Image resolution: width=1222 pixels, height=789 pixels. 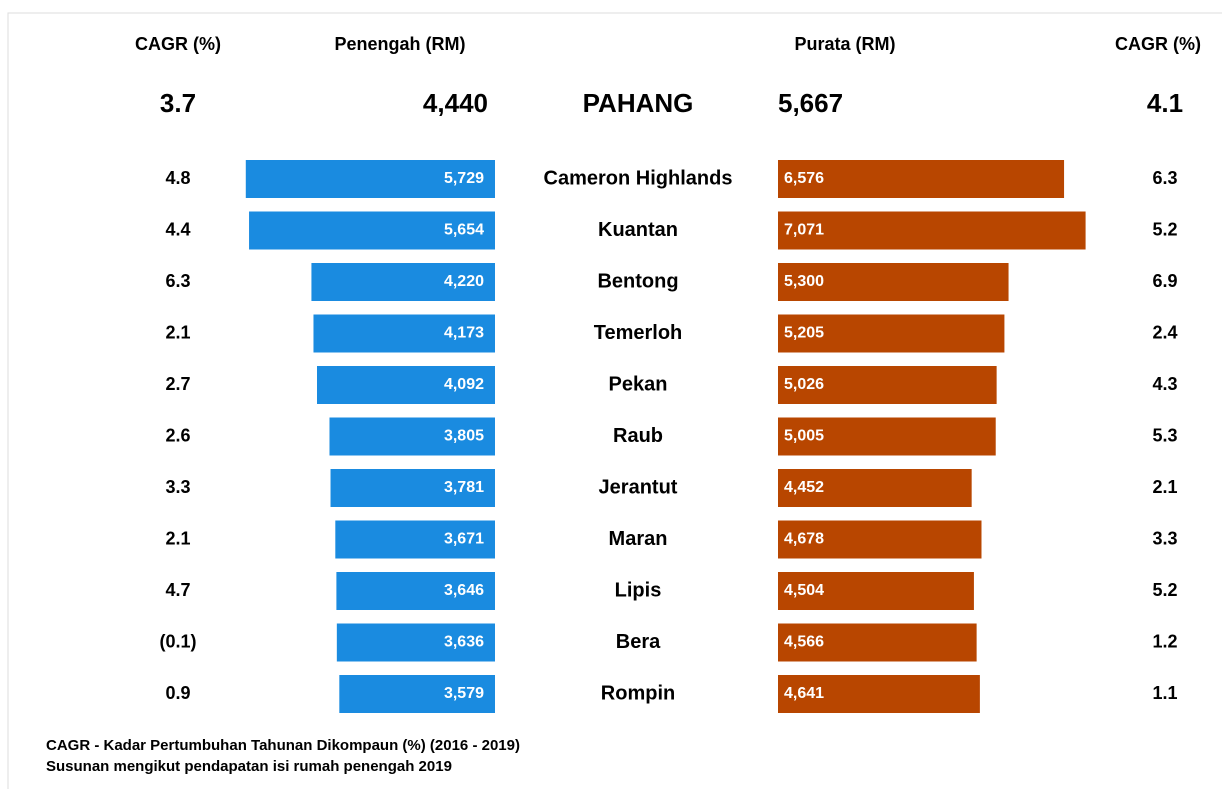 What do you see at coordinates (464, 281) in the screenshot?
I see `bar-label: 4,220` at bounding box center [464, 281].